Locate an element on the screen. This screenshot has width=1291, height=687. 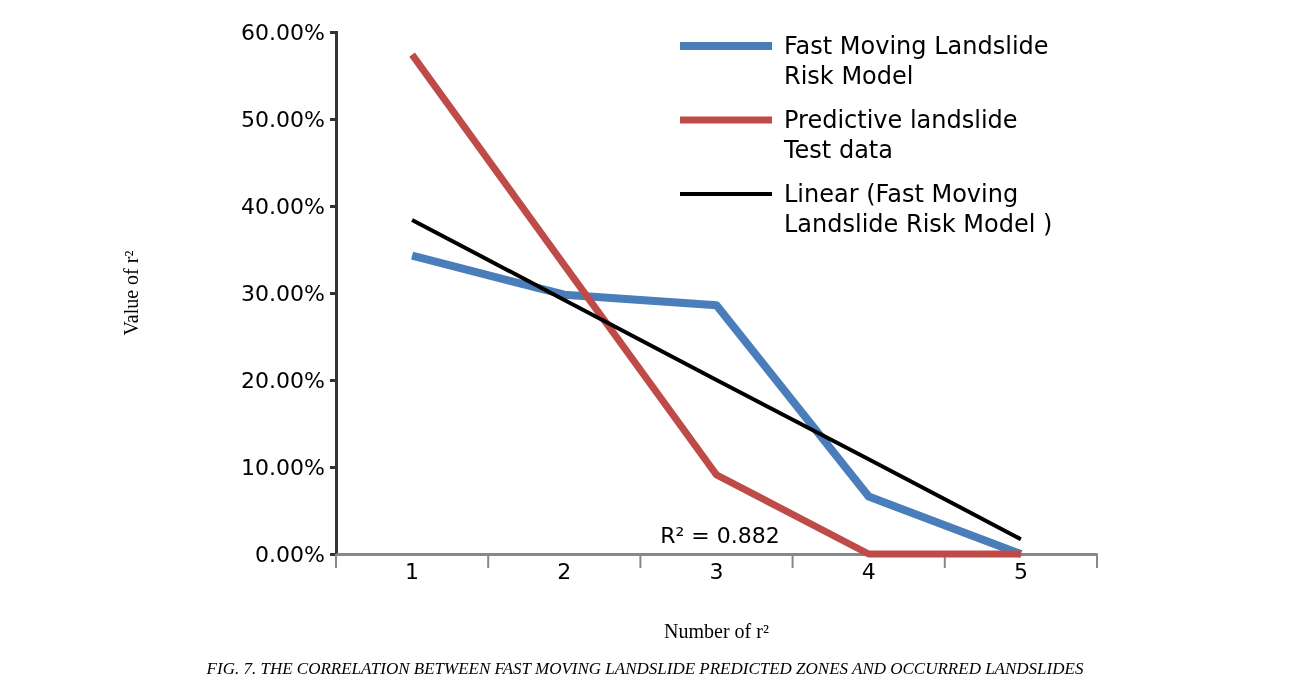
y-axis-title: Value of r² is located at coordinates (131, 293).